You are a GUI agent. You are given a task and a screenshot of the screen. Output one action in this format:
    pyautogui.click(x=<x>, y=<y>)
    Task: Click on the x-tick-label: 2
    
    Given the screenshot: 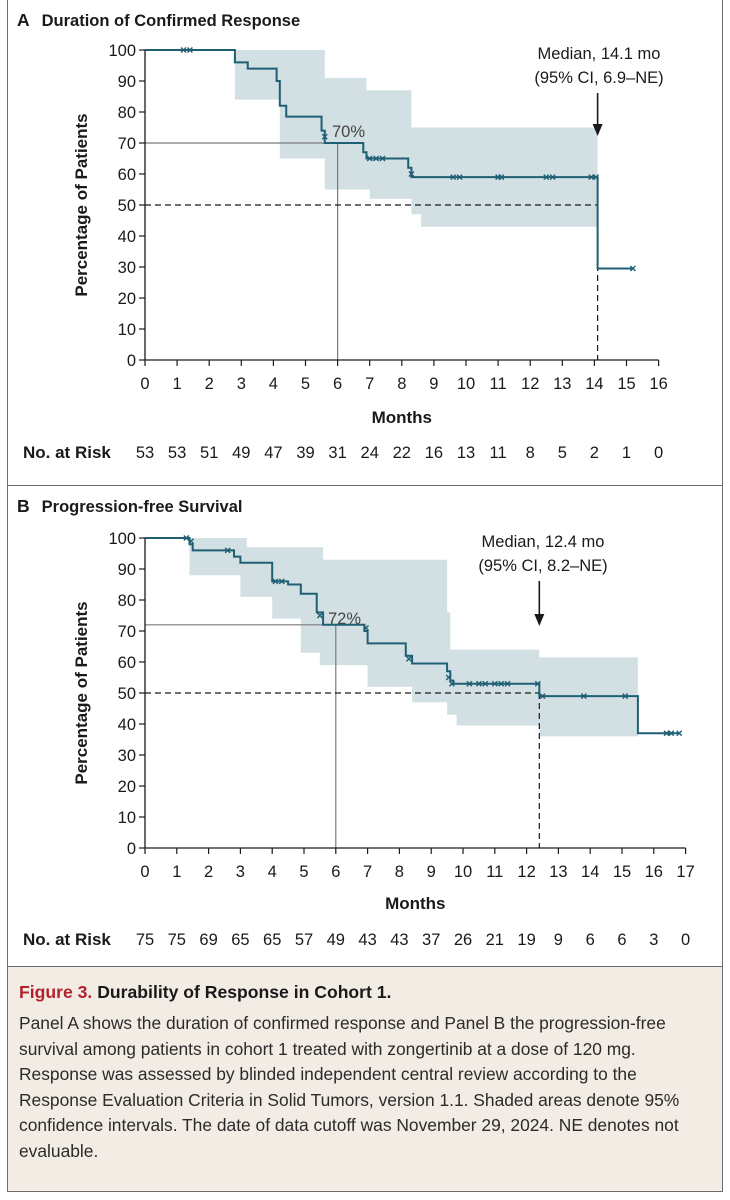 What is the action you would take?
    pyautogui.click(x=208, y=872)
    